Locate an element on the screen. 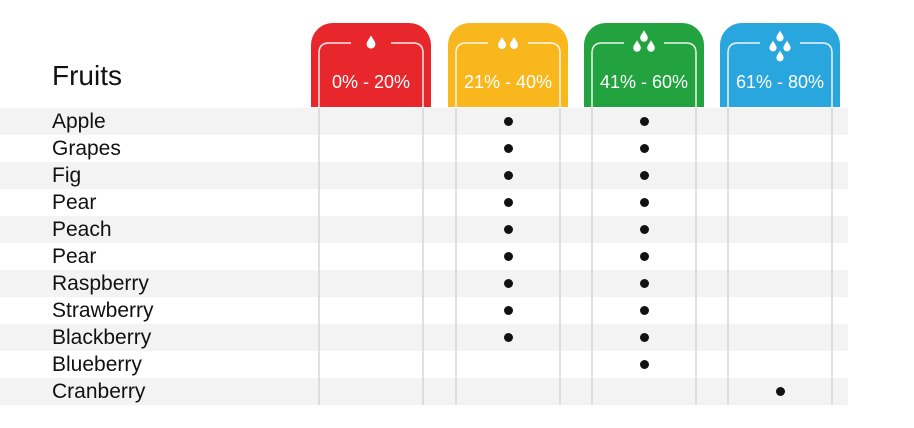 The width and height of the screenshot is (914, 428). column-header-4: 61% - 80% is located at coordinates (780, 65).